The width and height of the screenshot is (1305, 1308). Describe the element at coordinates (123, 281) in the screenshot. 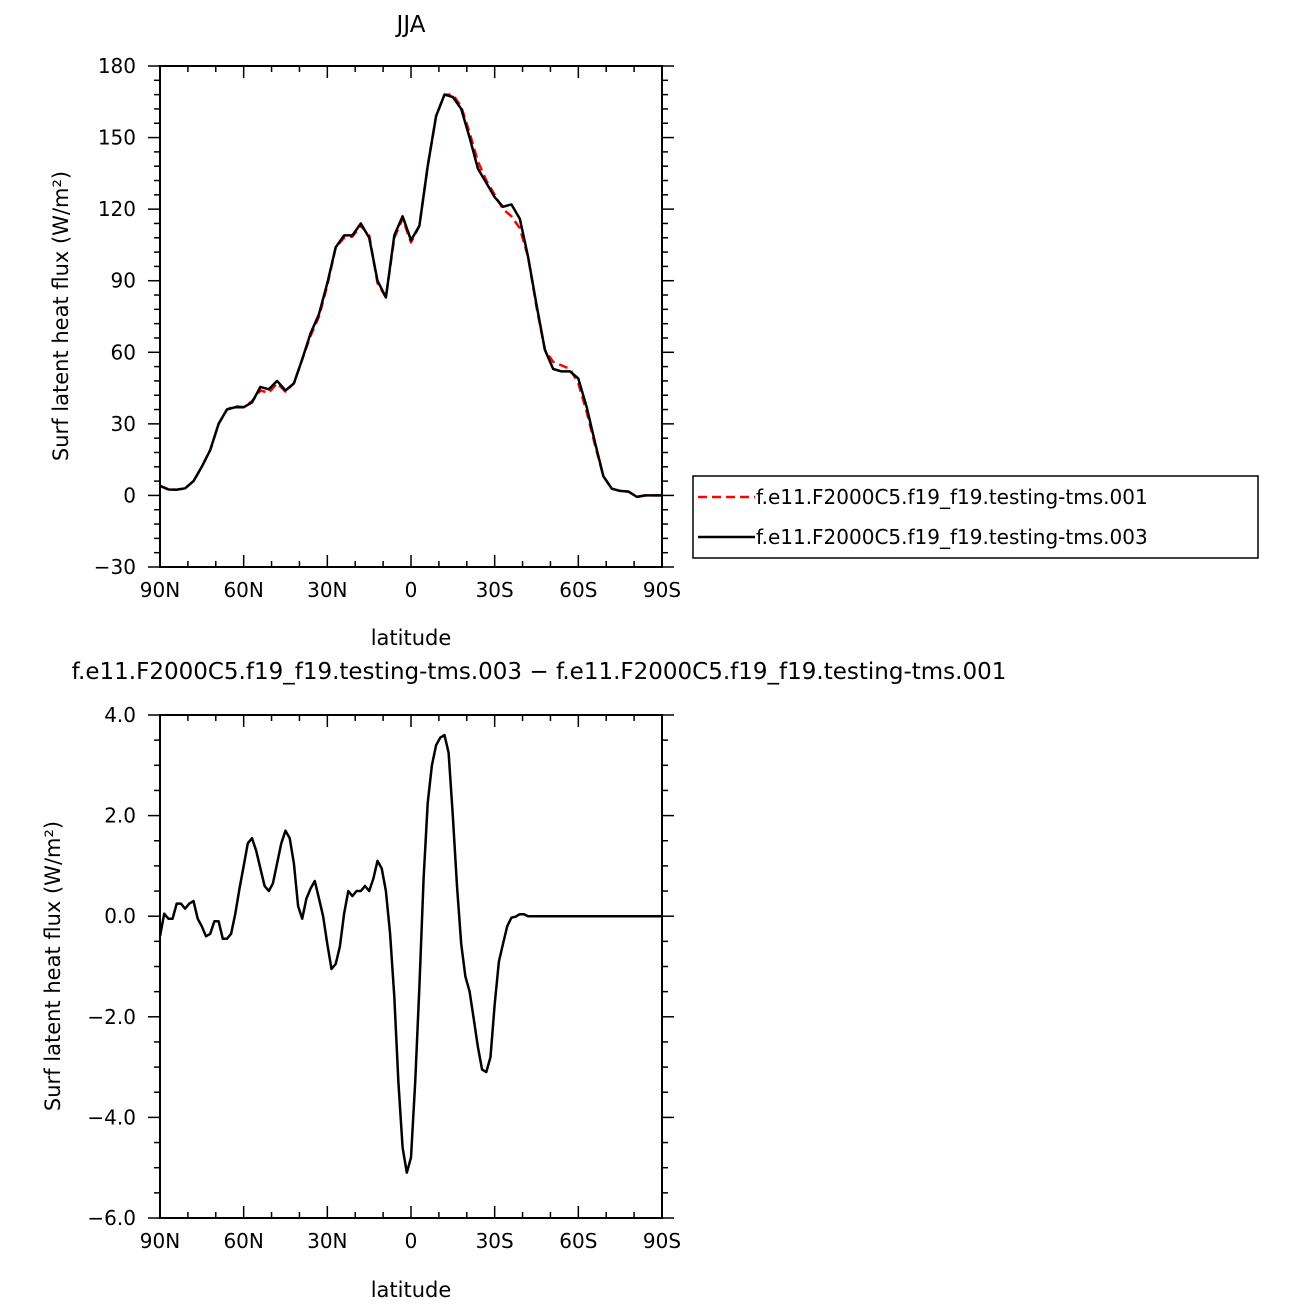

I see `y-tick-label: 90` at that location.